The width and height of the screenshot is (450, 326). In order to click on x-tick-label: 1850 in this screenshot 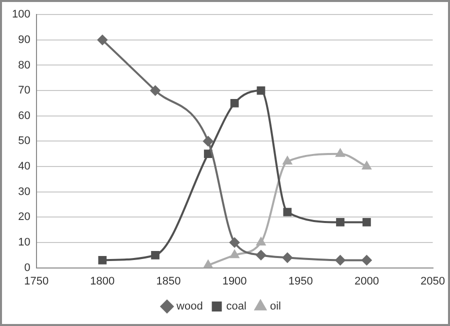, I will do `click(168, 281)`.